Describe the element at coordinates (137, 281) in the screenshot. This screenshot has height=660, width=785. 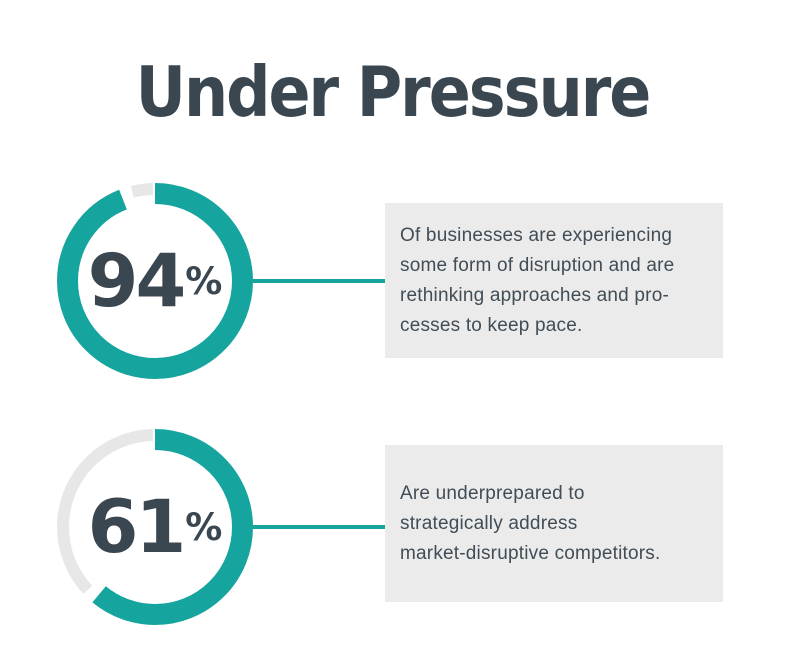
I see `stat-value: 94` at that location.